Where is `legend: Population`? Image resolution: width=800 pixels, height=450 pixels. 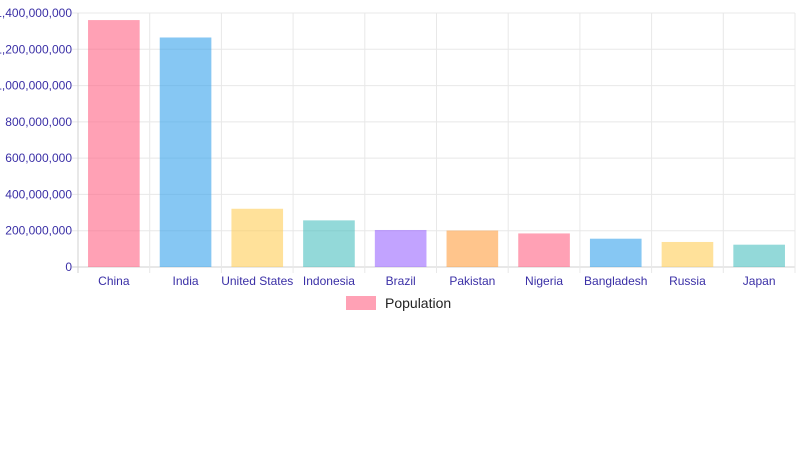 legend: Population is located at coordinates (398, 303).